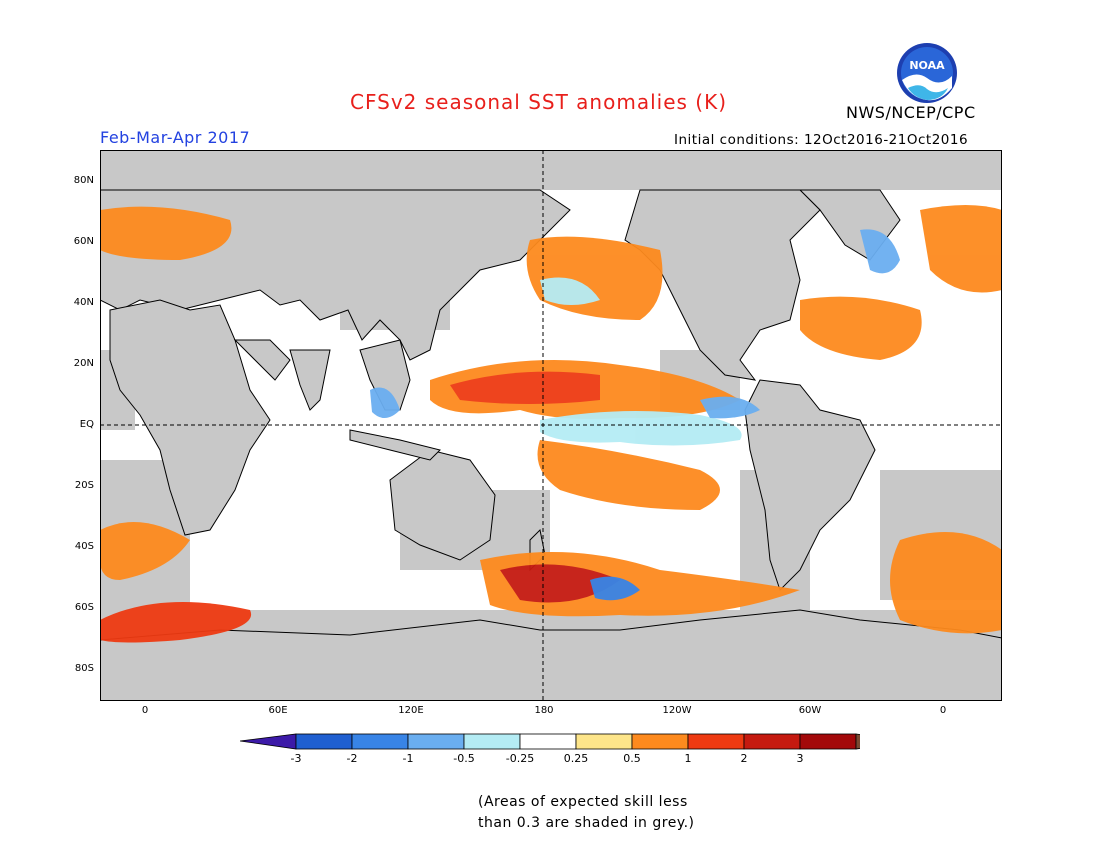 The image size is (1100, 850). What do you see at coordinates (84, 607) in the screenshot?
I see `lat-label: 60S` at bounding box center [84, 607].